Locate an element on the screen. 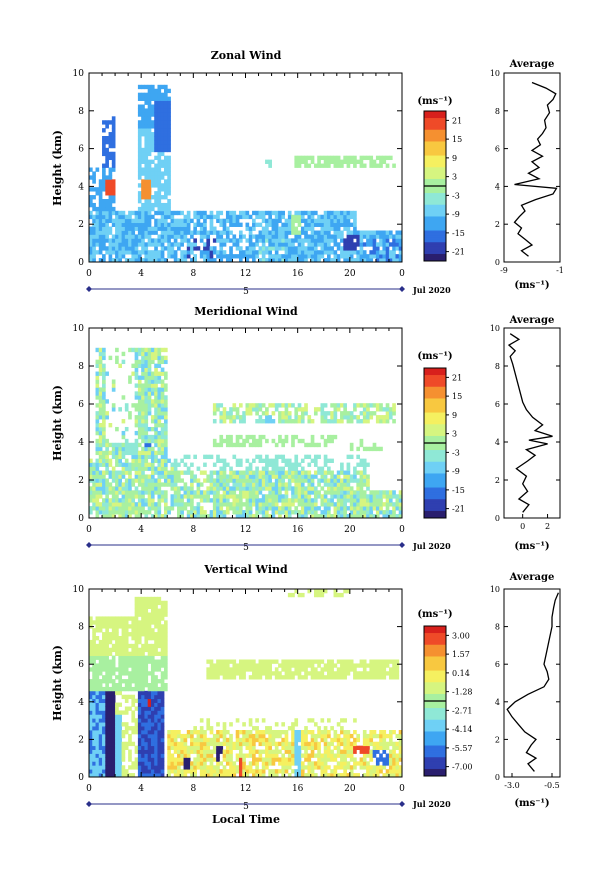 The width and height of the screenshot is (616, 873). profile-y-tick-label: 10 is located at coordinates (495, 73).